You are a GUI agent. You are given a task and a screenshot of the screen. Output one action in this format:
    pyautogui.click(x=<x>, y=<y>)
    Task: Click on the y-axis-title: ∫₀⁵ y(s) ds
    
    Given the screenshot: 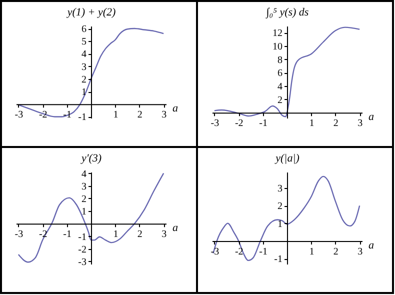 What is the action you would take?
    pyautogui.click(x=287, y=12)
    